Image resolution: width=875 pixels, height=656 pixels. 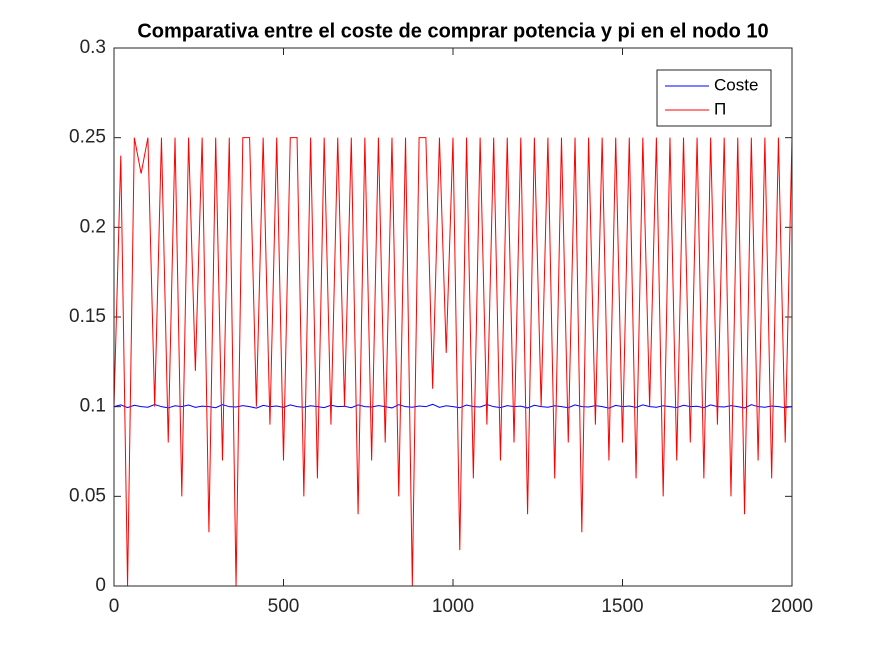 I want to click on legend-label: Coste, so click(x=736, y=84).